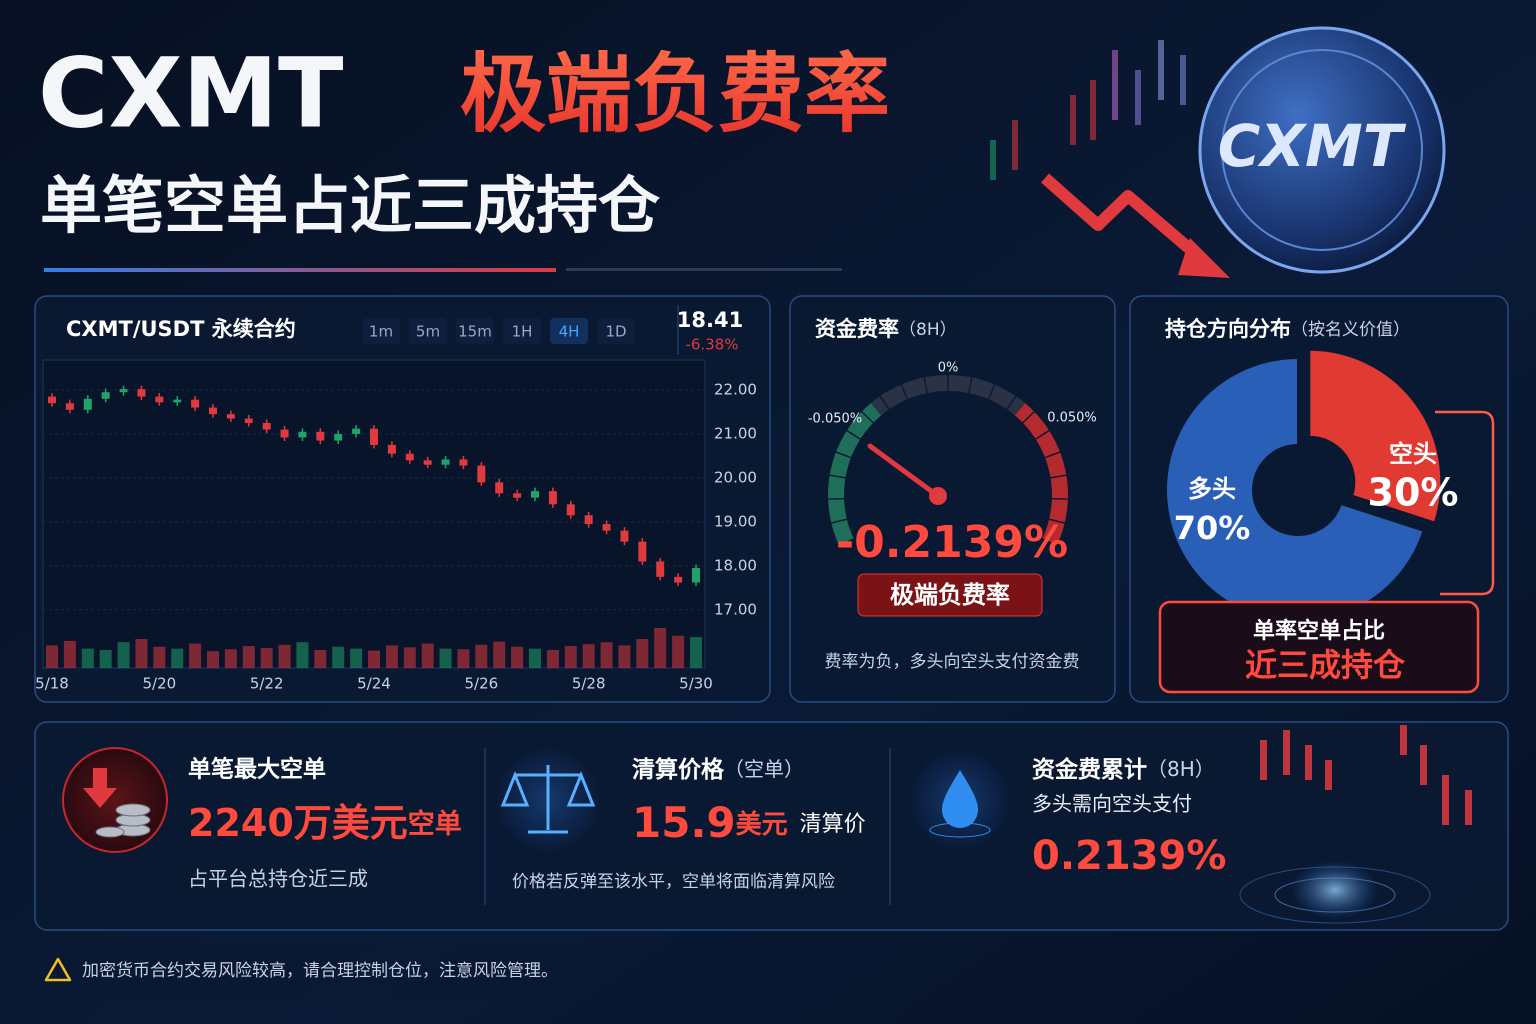 The image size is (1536, 1024). What do you see at coordinates (762, 824) in the screenshot?
I see `card-value-unit: 美元` at bounding box center [762, 824].